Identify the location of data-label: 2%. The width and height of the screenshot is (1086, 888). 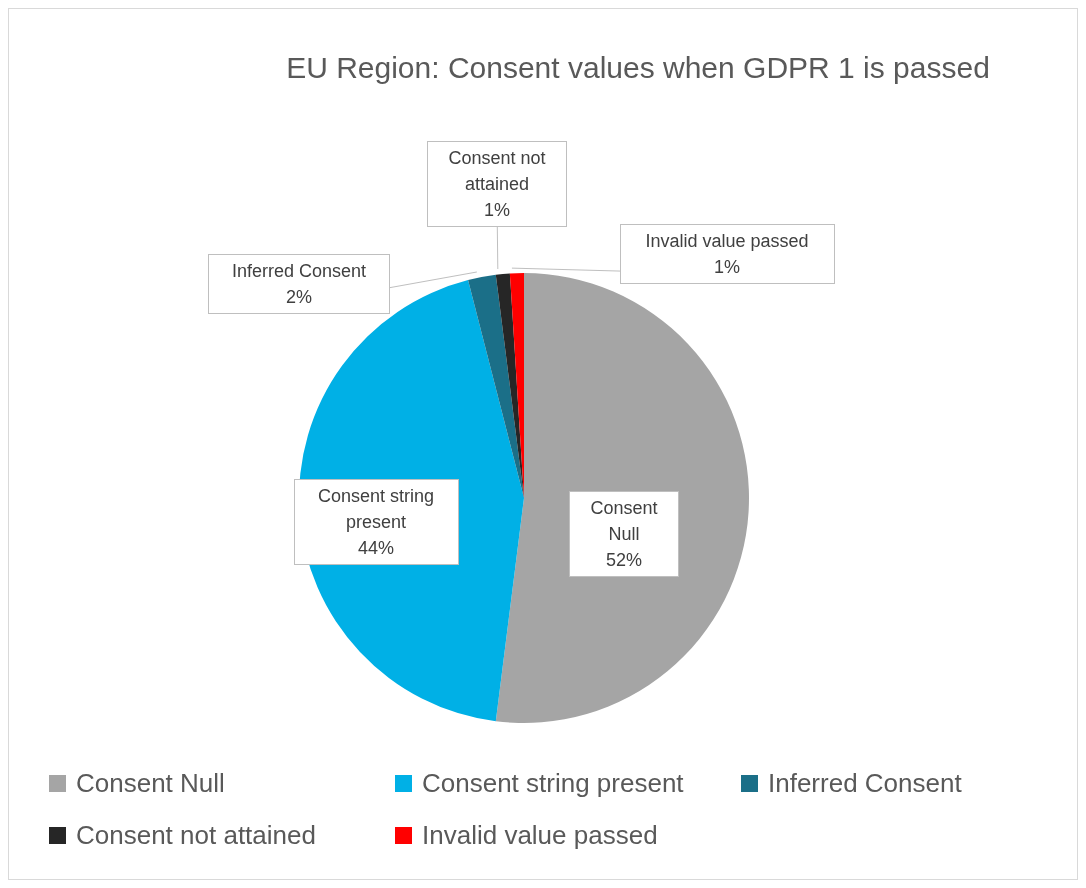
(299, 297).